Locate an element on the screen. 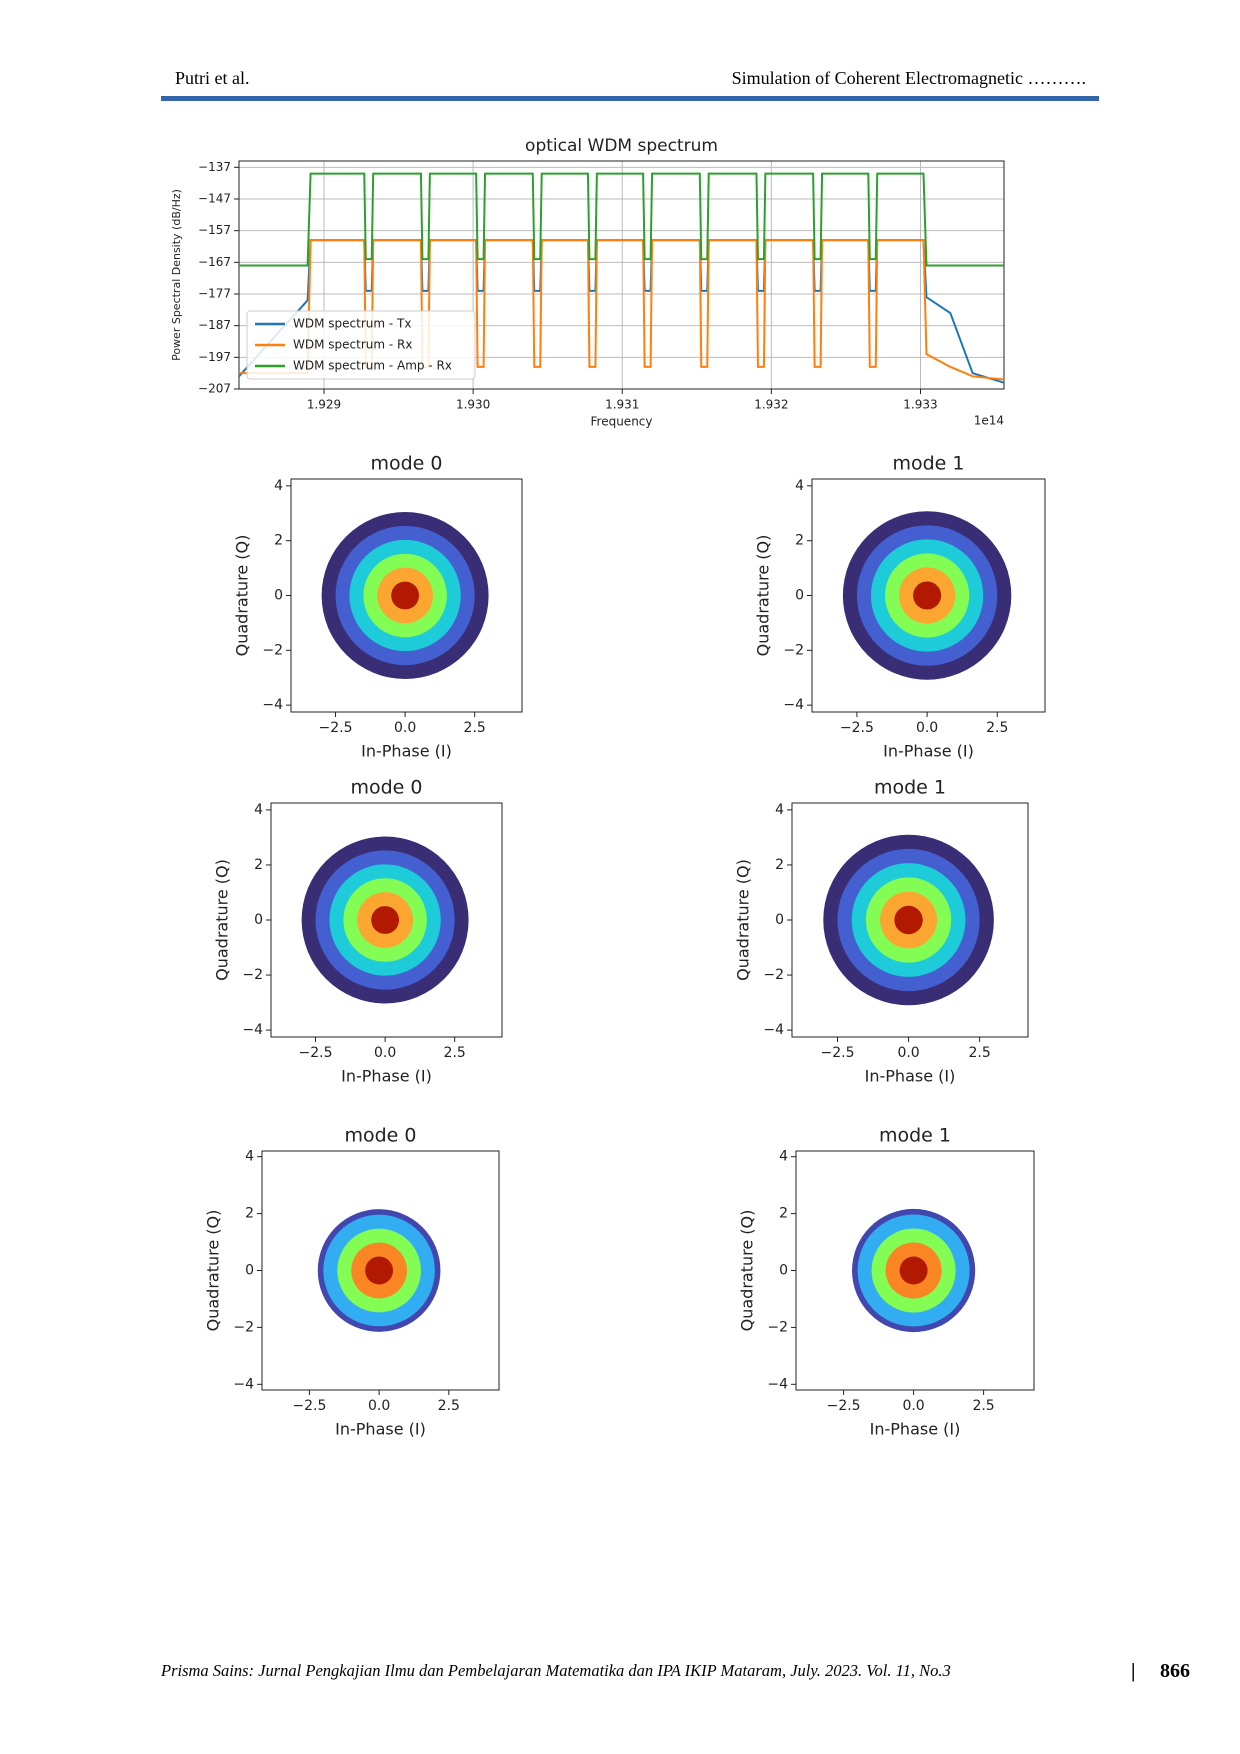 This screenshot has height=1754, width=1240. y-tick-label: −187 is located at coordinates (214, 325).